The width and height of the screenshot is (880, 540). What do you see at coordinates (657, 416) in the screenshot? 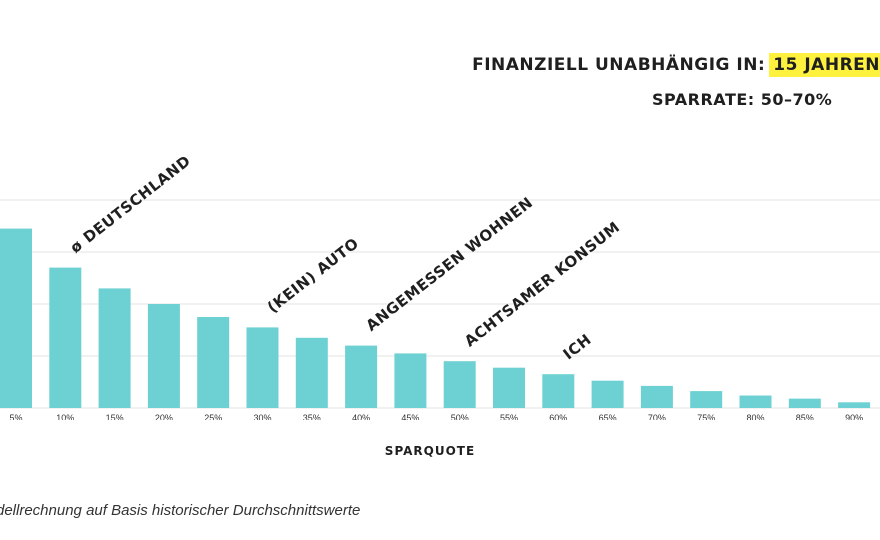
I see `x-tick-label: 70%` at bounding box center [657, 416].